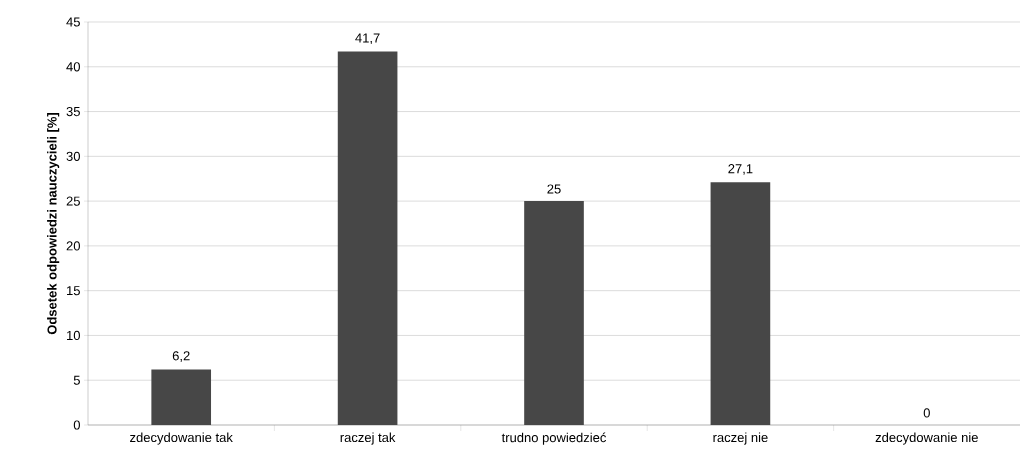 This screenshot has height=465, width=1034. I want to click on y-tick-label: 15, so click(73, 291).